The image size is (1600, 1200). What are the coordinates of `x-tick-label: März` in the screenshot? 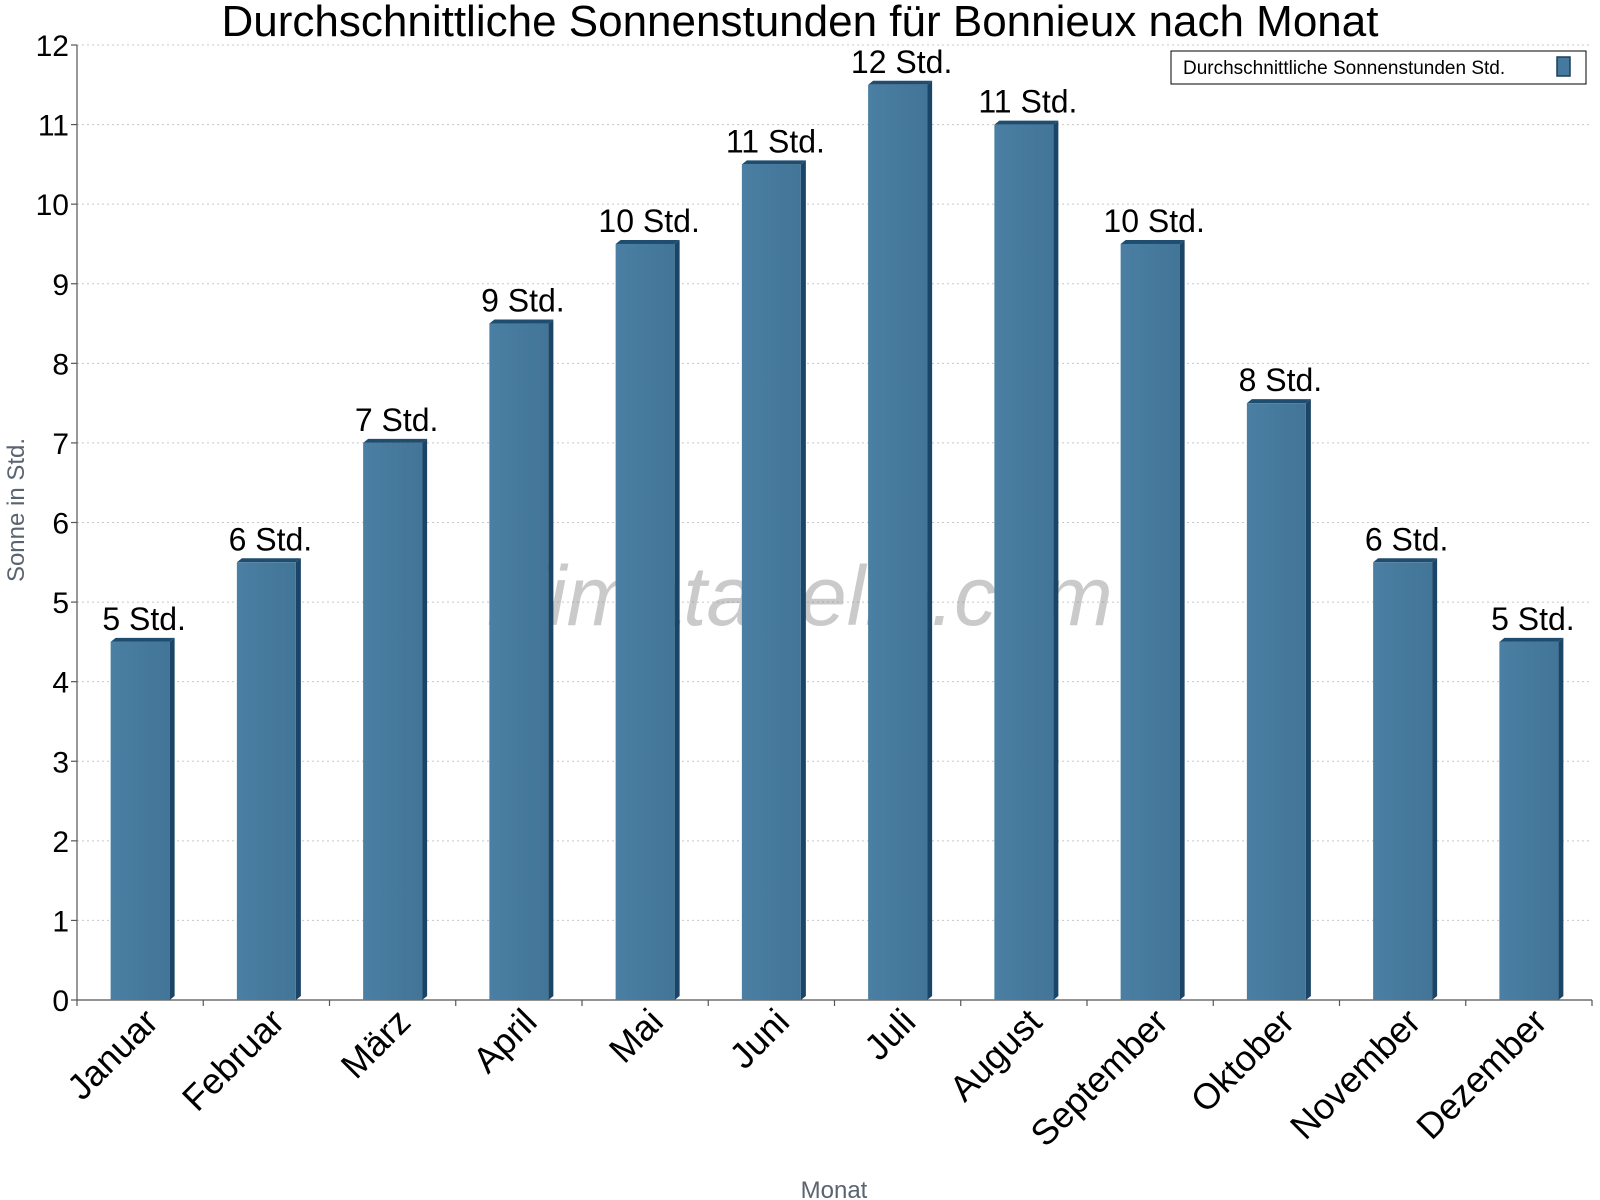 It's located at (376, 1044).